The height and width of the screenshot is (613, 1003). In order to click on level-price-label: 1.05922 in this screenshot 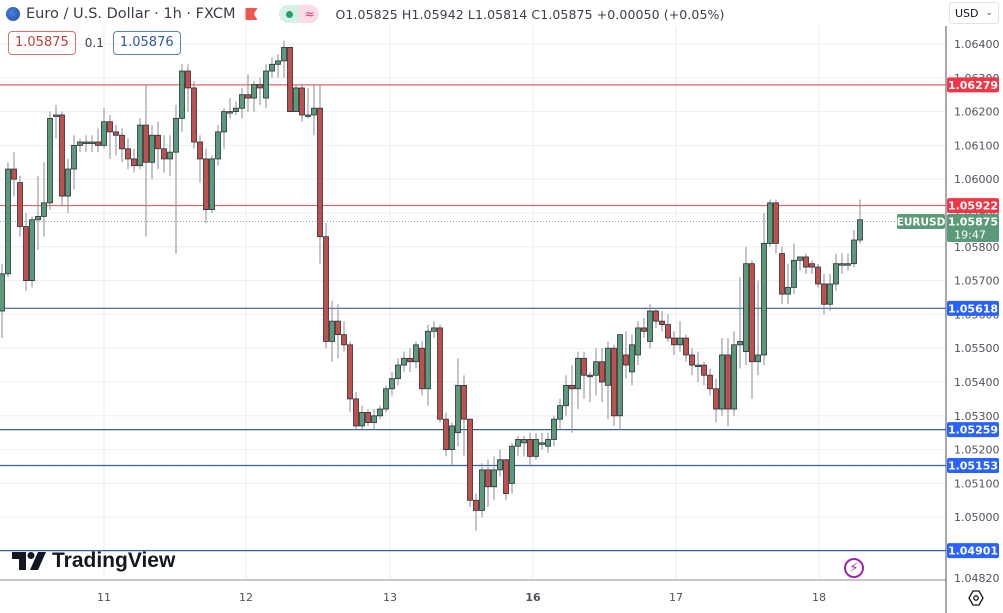, I will do `click(973, 206)`.